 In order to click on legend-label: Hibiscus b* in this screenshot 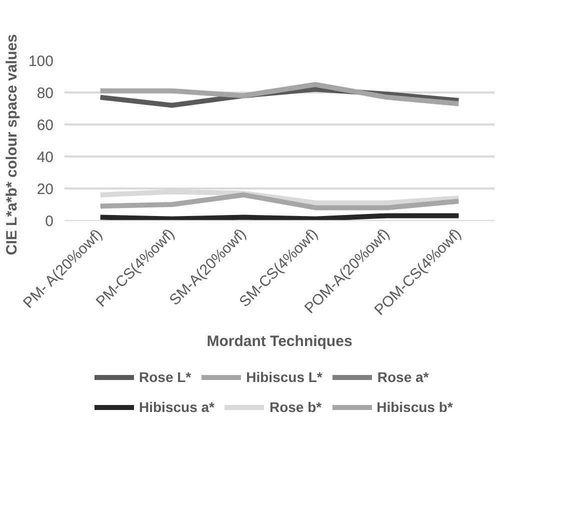, I will do `click(414, 407)`.